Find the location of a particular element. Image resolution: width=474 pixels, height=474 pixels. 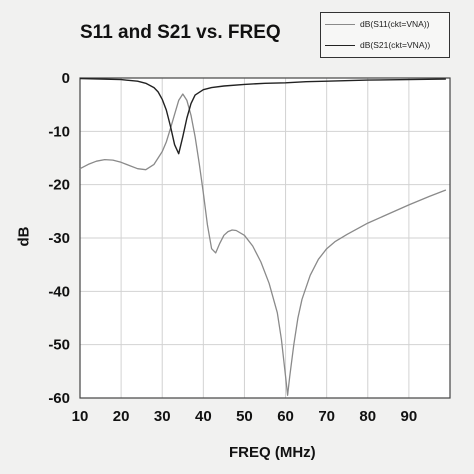

y-tick-label: -40 is located at coordinates (59, 291).